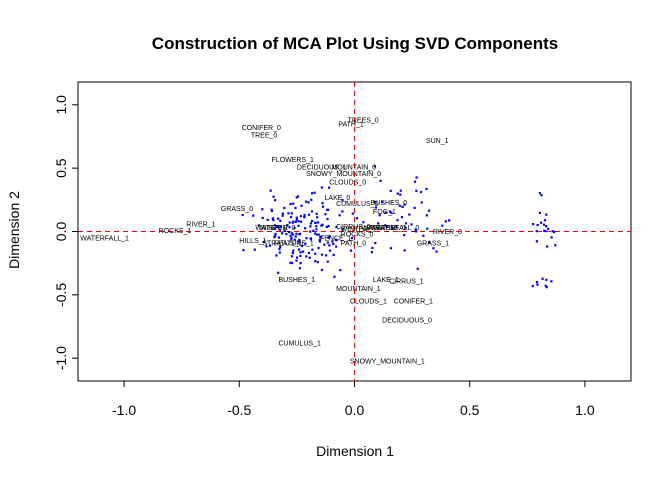 The width and height of the screenshot is (672, 480). Describe the element at coordinates (357, 235) in the screenshot. I see `category-label: ROCKS_0` at that location.